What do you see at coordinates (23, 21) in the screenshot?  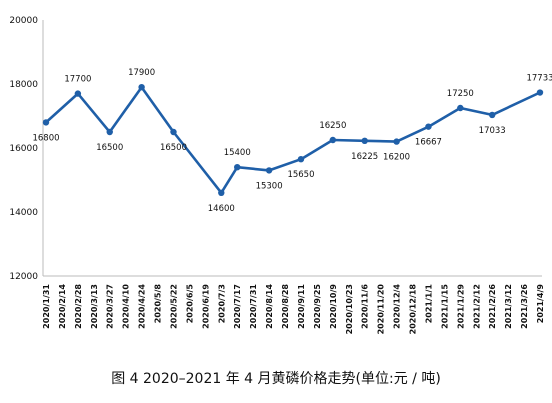 I see `y-tick-label-4: 20000` at bounding box center [23, 21].